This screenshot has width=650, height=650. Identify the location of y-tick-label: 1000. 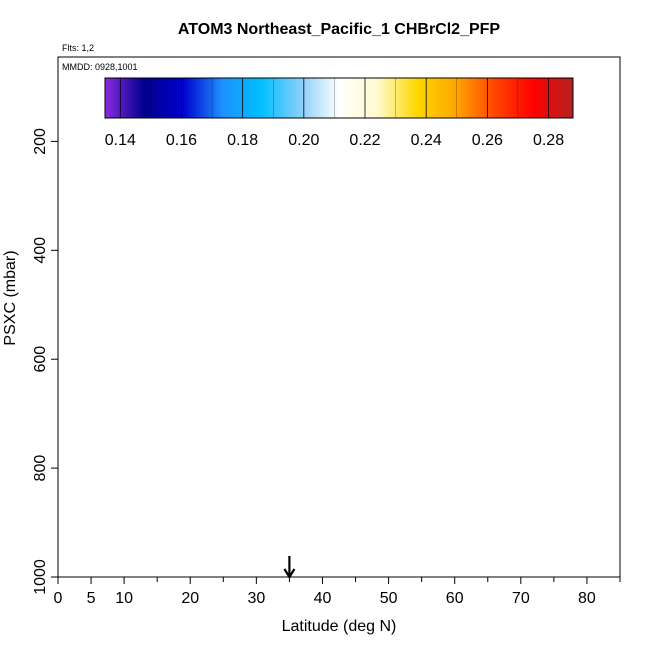
(40, 577).